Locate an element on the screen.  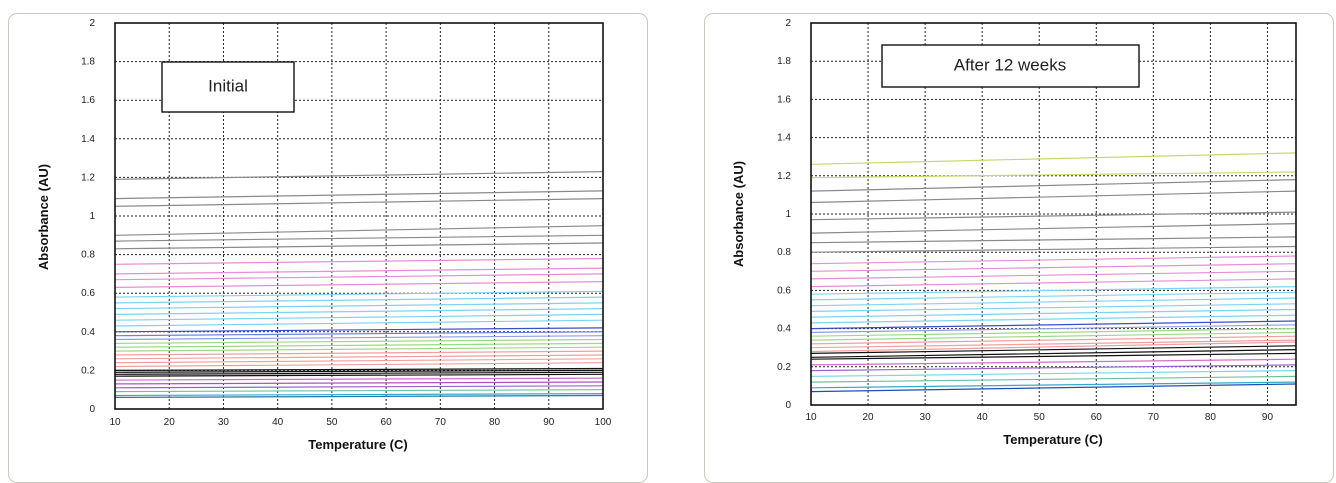
y-tick-label: 2 is located at coordinates (92, 23).